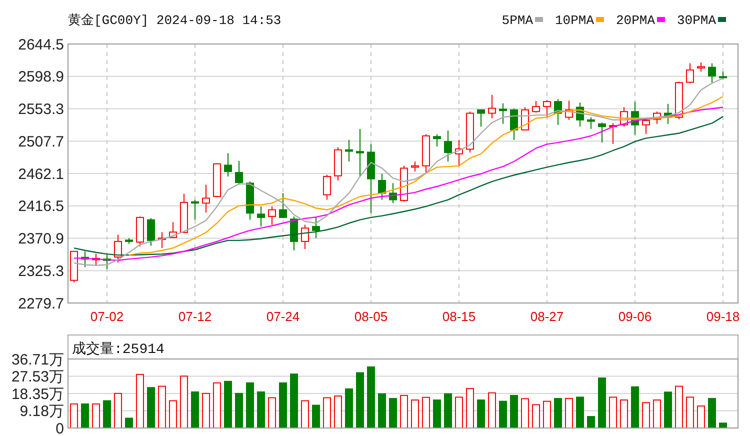  Describe the element at coordinates (107, 316) in the screenshot. I see `x-tick-label: 07-02` at that location.